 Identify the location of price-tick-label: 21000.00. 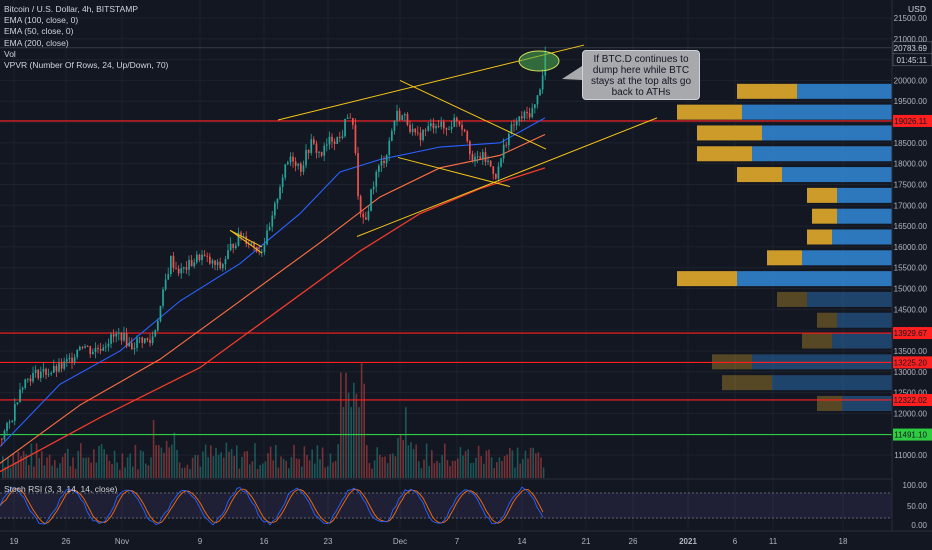
(911, 39).